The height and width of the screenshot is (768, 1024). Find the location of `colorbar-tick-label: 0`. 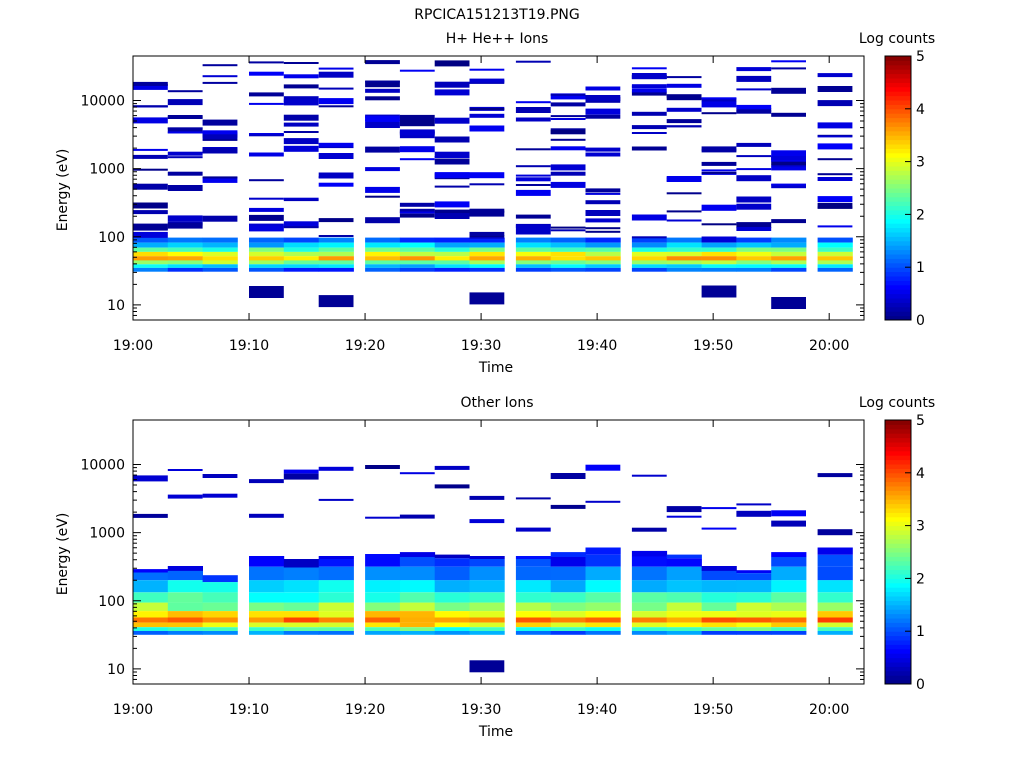

colorbar-tick-label: 0 is located at coordinates (920, 685).